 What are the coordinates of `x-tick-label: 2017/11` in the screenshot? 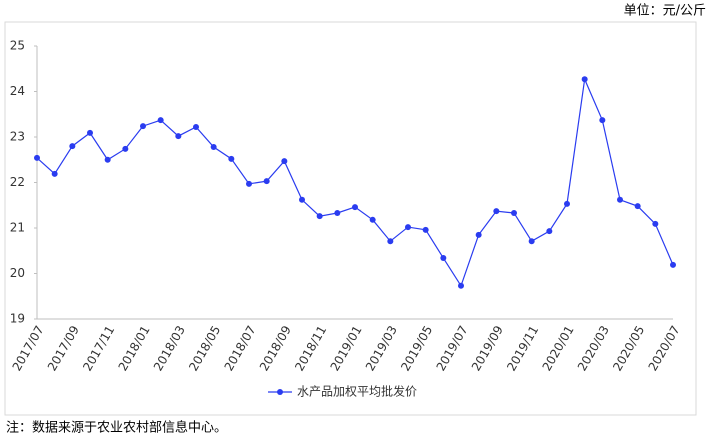 It's located at (98, 348).